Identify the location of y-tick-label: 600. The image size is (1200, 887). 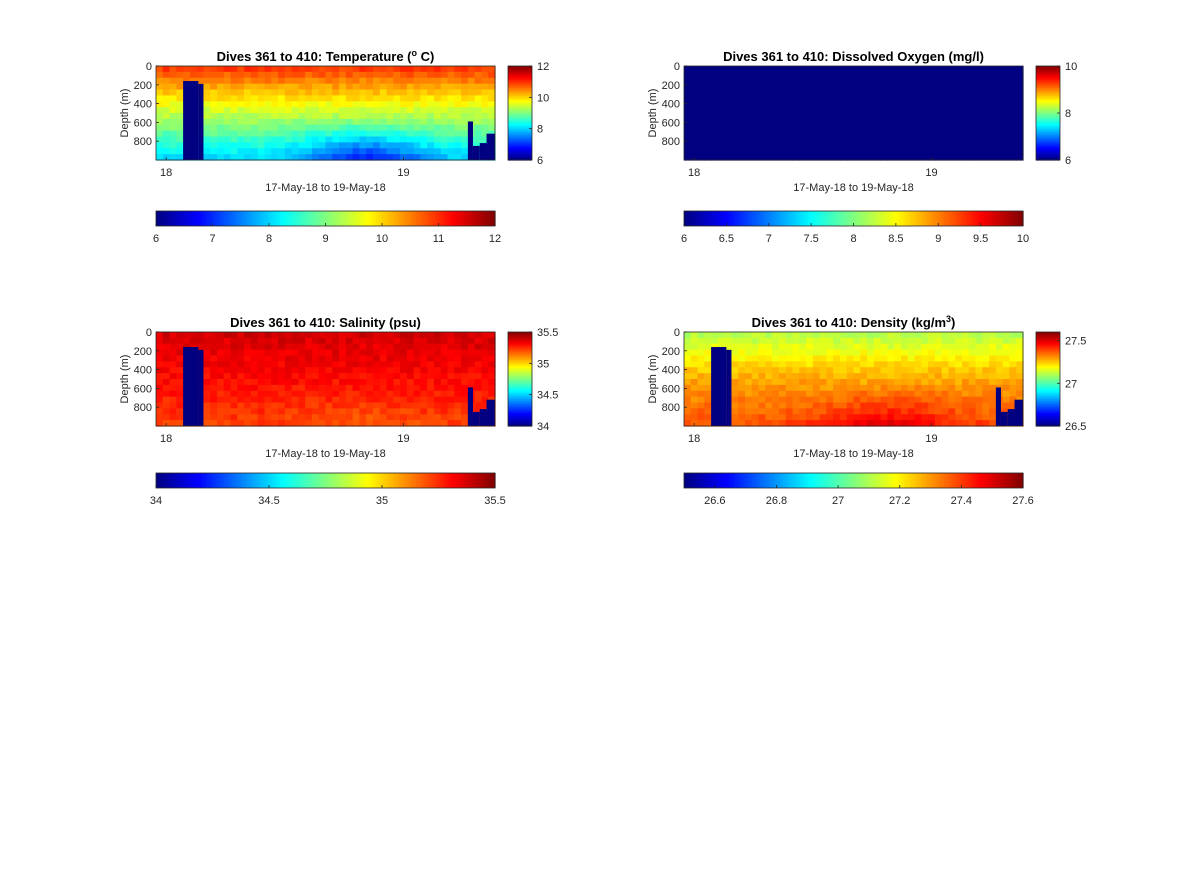
(143, 123).